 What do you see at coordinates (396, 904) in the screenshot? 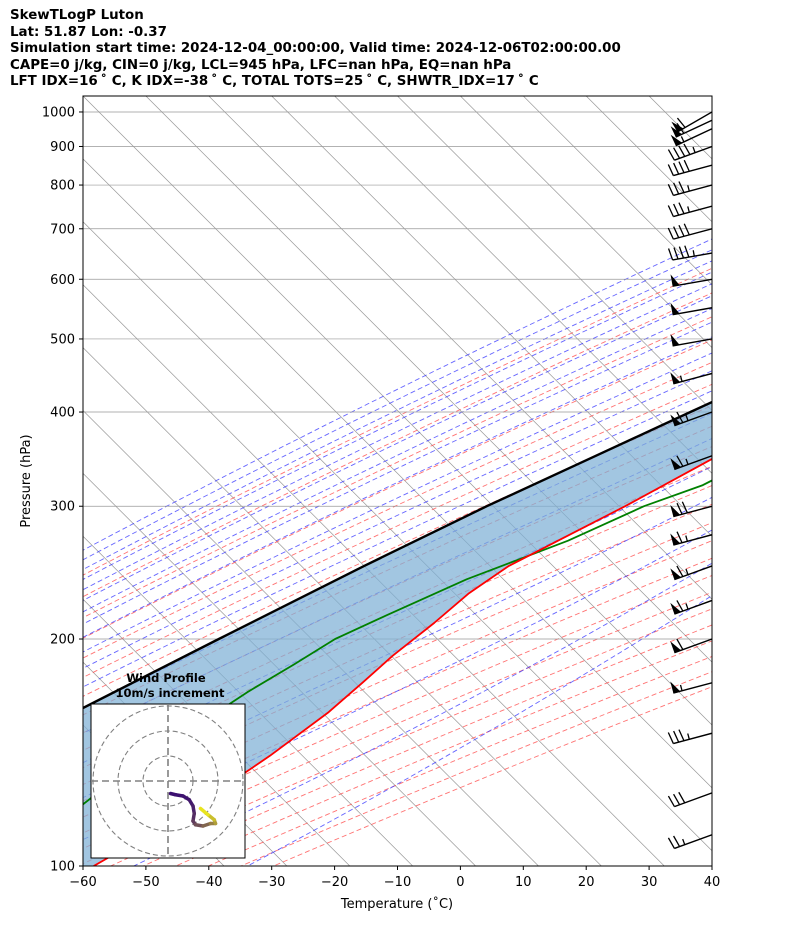
I see `x-axis-label: Temperature (˚C)` at bounding box center [396, 904].